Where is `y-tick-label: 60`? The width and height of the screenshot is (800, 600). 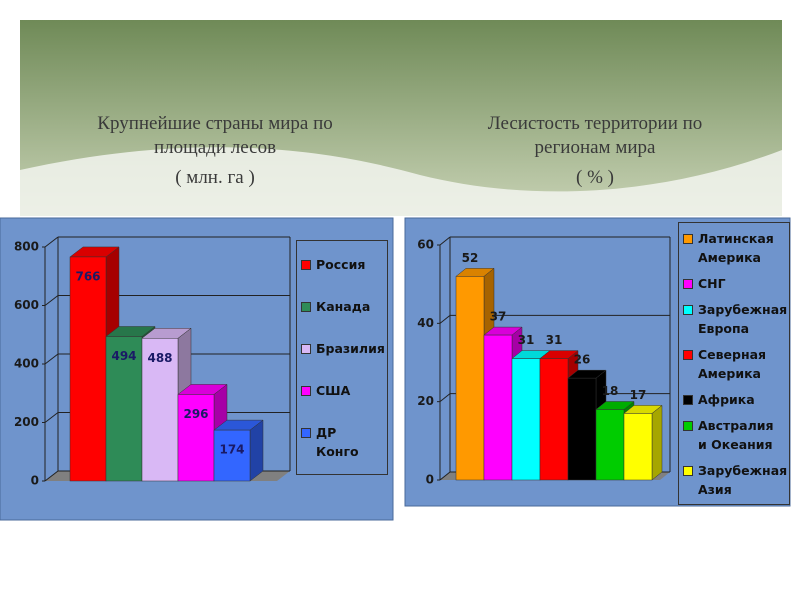 y-tick-label: 60 is located at coordinates (425, 245).